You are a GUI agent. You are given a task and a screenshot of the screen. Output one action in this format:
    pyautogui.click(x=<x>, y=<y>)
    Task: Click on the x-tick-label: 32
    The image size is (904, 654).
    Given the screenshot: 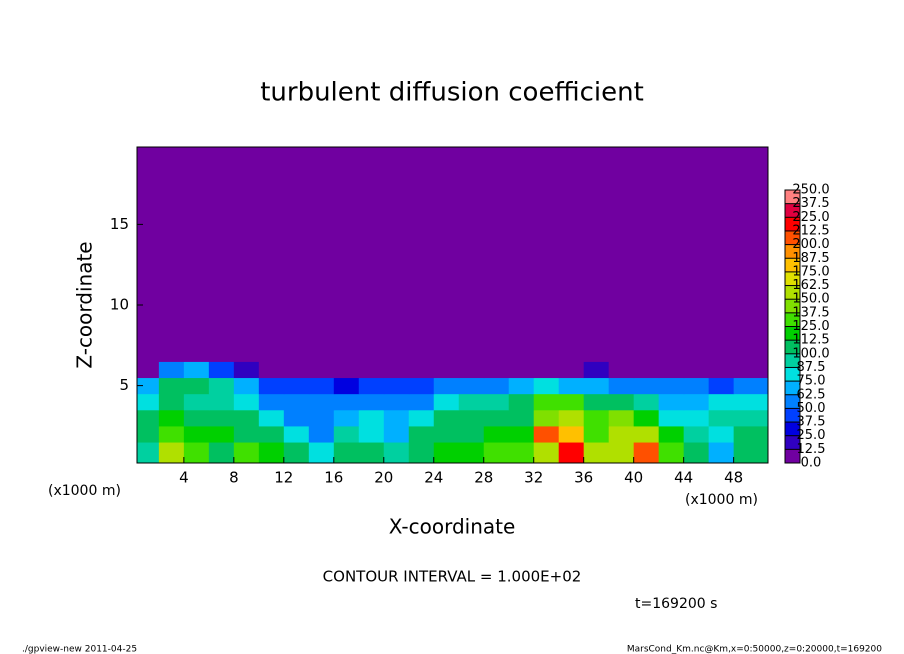 What is the action you would take?
    pyautogui.click(x=533, y=478)
    